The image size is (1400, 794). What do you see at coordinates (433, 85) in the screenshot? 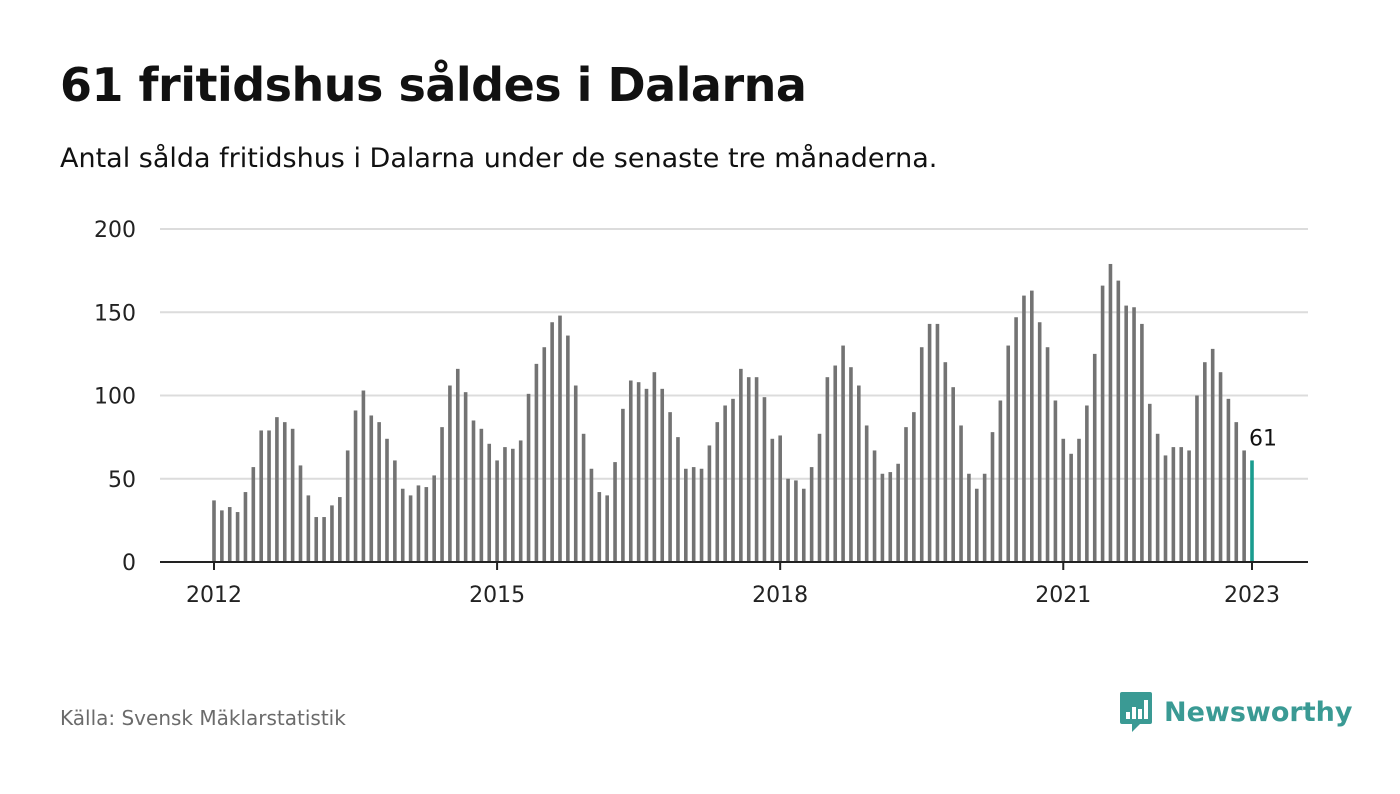
I see `page-title: 61 fritidshus såldes i Dalarna` at bounding box center [433, 85].